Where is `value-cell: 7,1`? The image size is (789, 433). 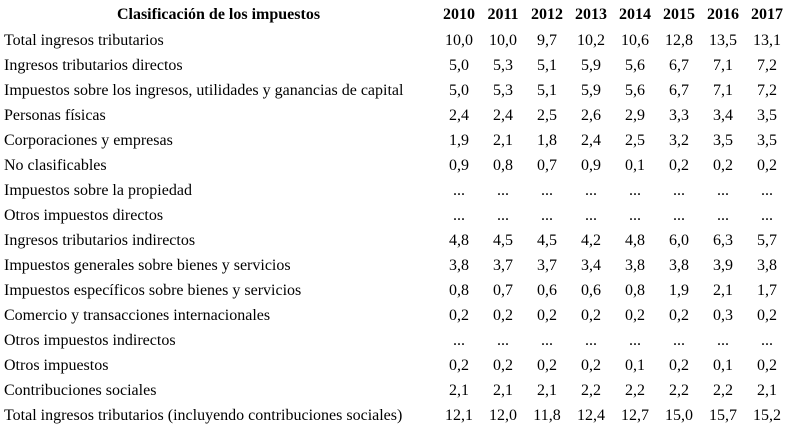
value-cell: 7,1 is located at coordinates (723, 90).